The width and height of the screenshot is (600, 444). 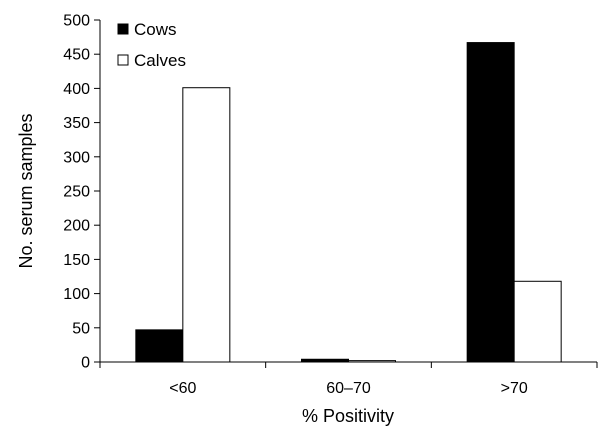 What do you see at coordinates (151, 45) in the screenshot?
I see `legend: Cows Calves` at bounding box center [151, 45].